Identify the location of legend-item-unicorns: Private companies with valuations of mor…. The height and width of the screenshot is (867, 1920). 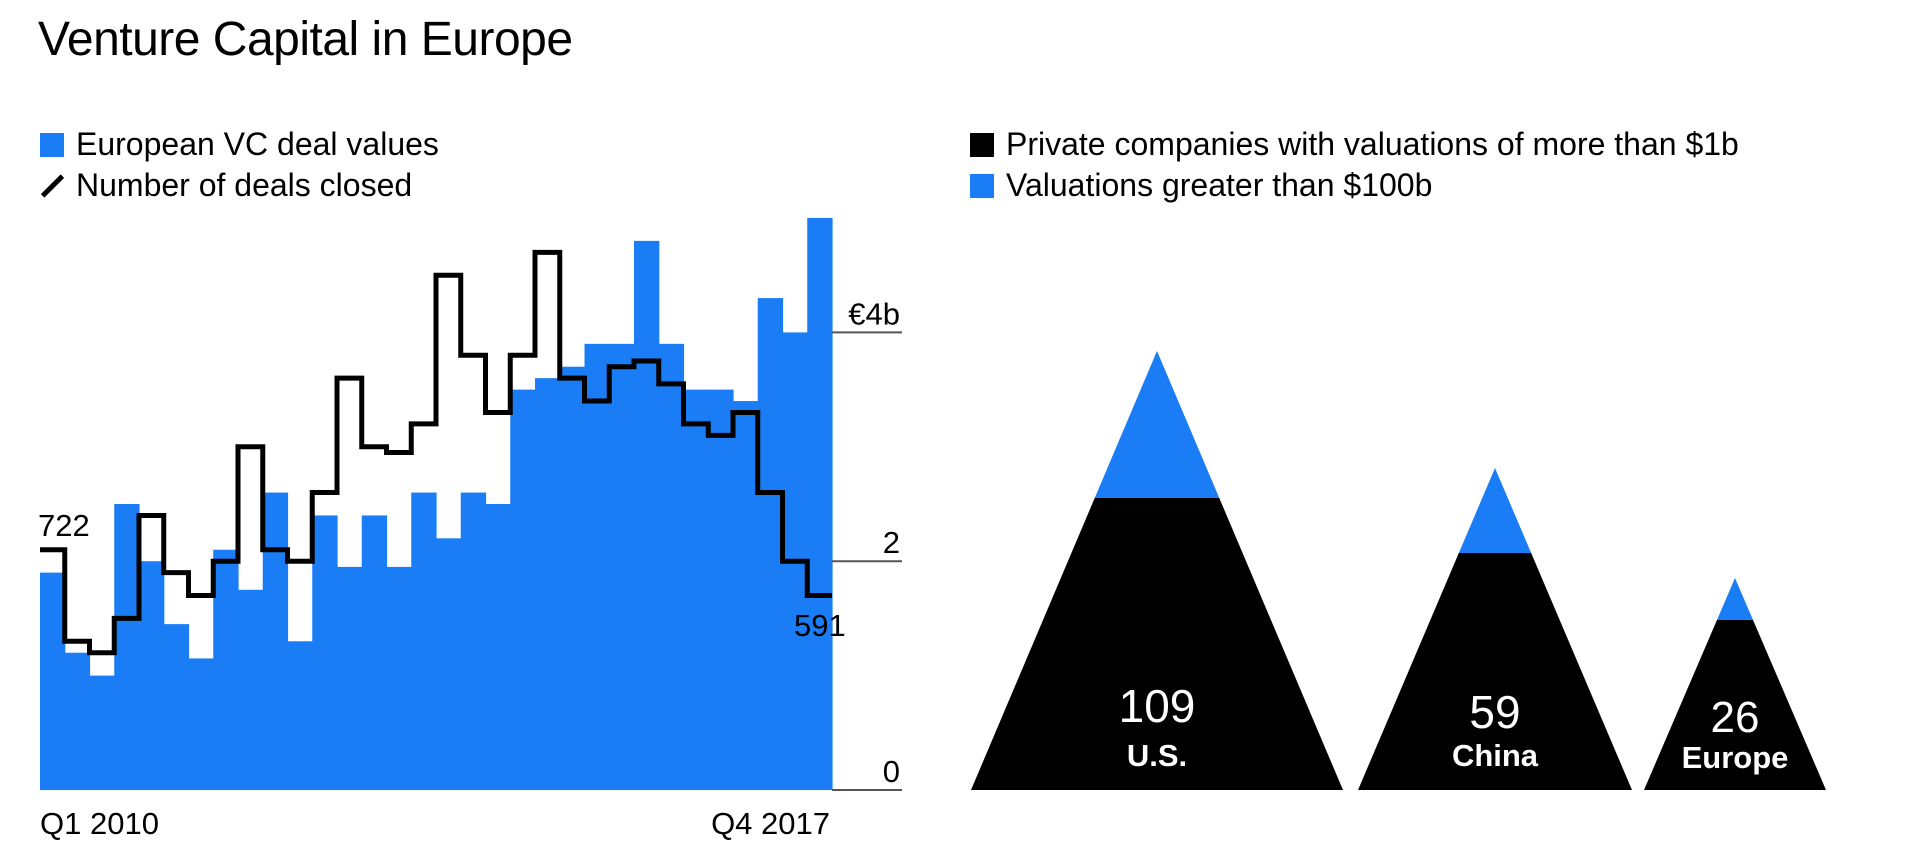
(1354, 144).